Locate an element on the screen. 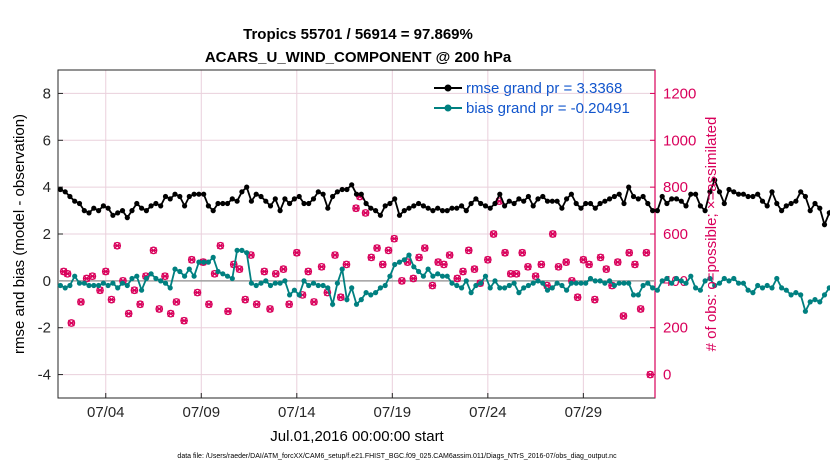 The image size is (830, 470). x-tick-label: 07/04 is located at coordinates (106, 412).